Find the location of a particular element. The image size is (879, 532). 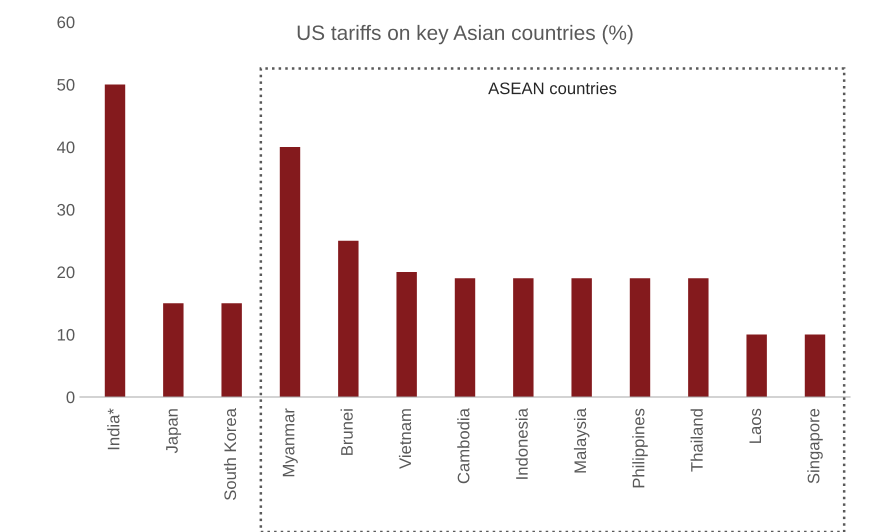

x-tick-label: India* is located at coordinates (113, 429).